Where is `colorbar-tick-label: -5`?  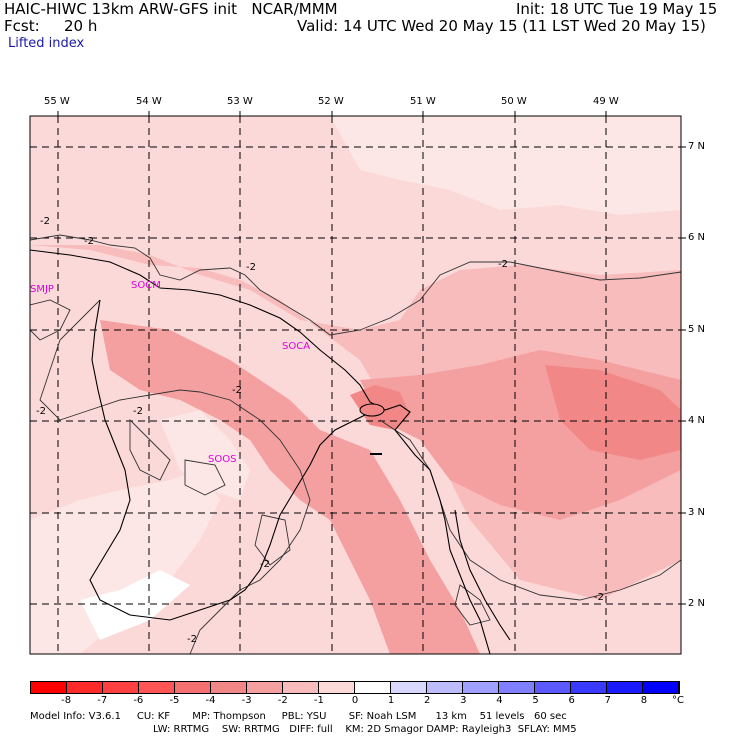
colorbar-tick-label: -5 is located at coordinates (174, 700).